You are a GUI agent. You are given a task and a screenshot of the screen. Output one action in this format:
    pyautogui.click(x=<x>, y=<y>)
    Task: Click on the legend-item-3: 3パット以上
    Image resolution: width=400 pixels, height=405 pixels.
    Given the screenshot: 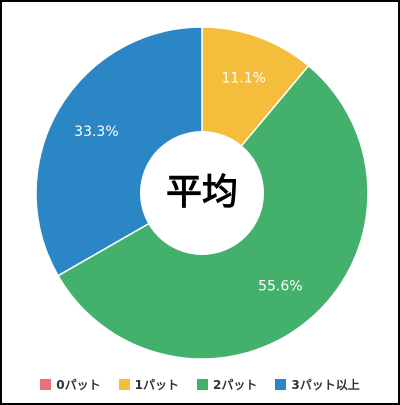 What is the action you would take?
    pyautogui.click(x=317, y=384)
    